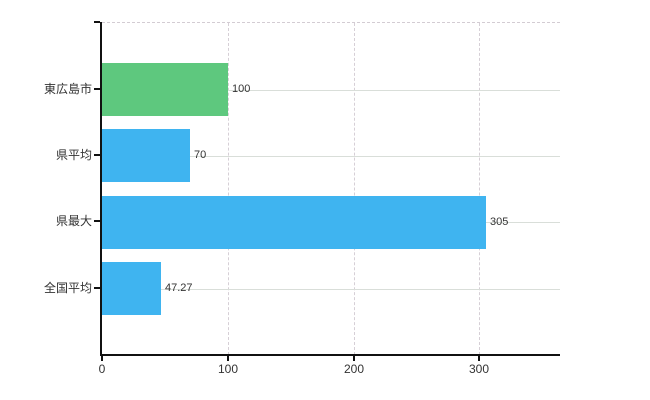 The image size is (650, 400). I want to click on x-axis-tick-label: 0, so click(102, 369).